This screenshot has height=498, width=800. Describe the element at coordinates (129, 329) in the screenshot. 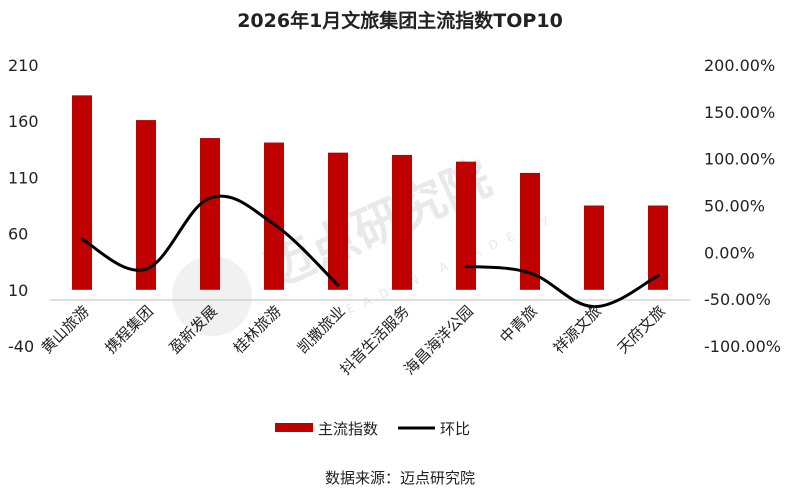

I see `category-label: 携程集团` at that location.